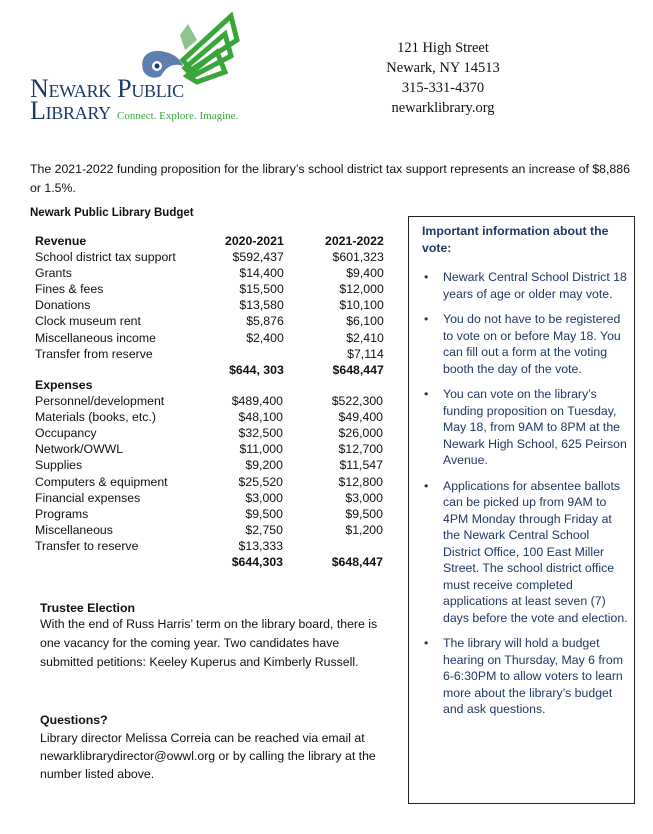  What do you see at coordinates (95, 337) in the screenshot?
I see `table-cell: Miscellaneous income` at bounding box center [95, 337].